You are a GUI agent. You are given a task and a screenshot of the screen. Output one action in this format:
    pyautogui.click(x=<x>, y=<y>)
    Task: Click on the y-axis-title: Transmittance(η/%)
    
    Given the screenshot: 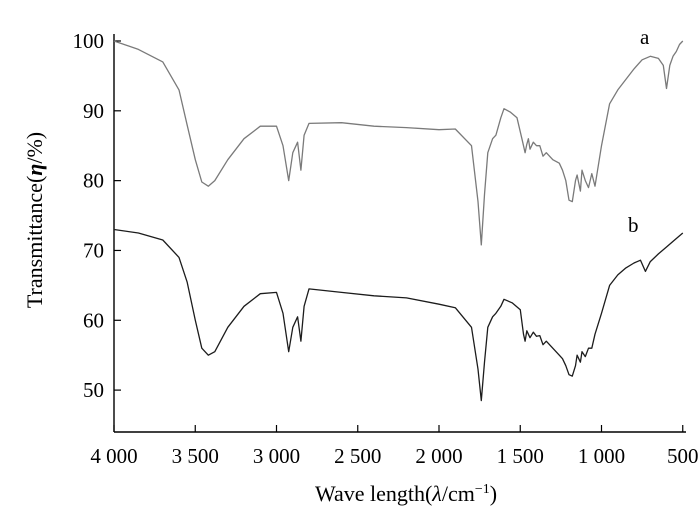 What is the action you would take?
    pyautogui.click(x=34, y=220)
    